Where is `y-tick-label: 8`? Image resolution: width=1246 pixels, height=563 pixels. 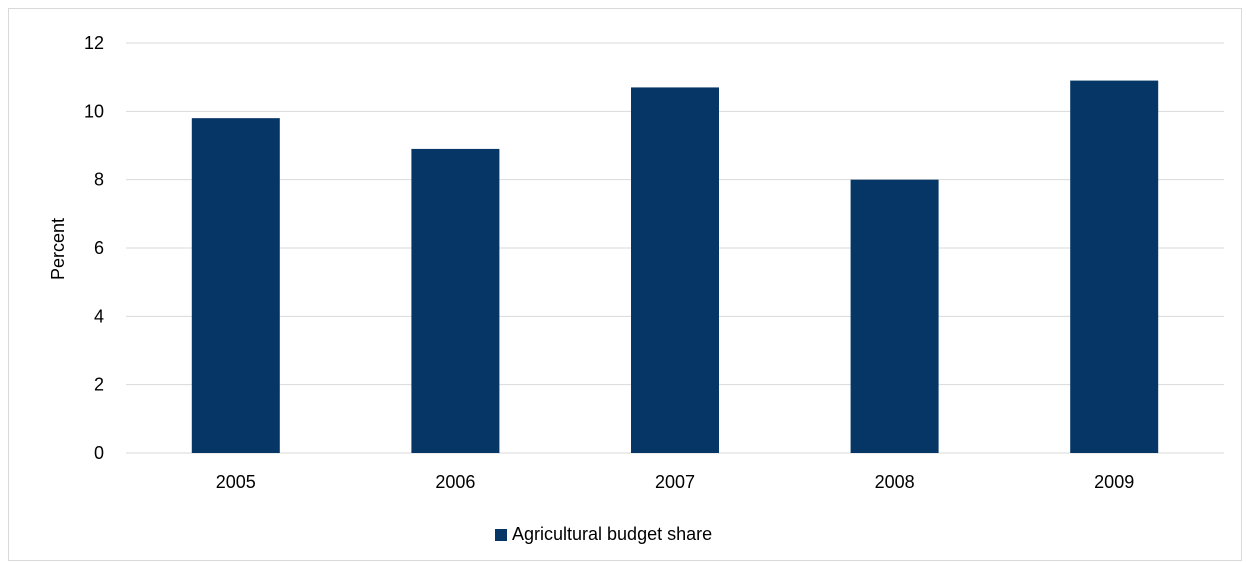 y-tick-label: 8 is located at coordinates (99, 180).